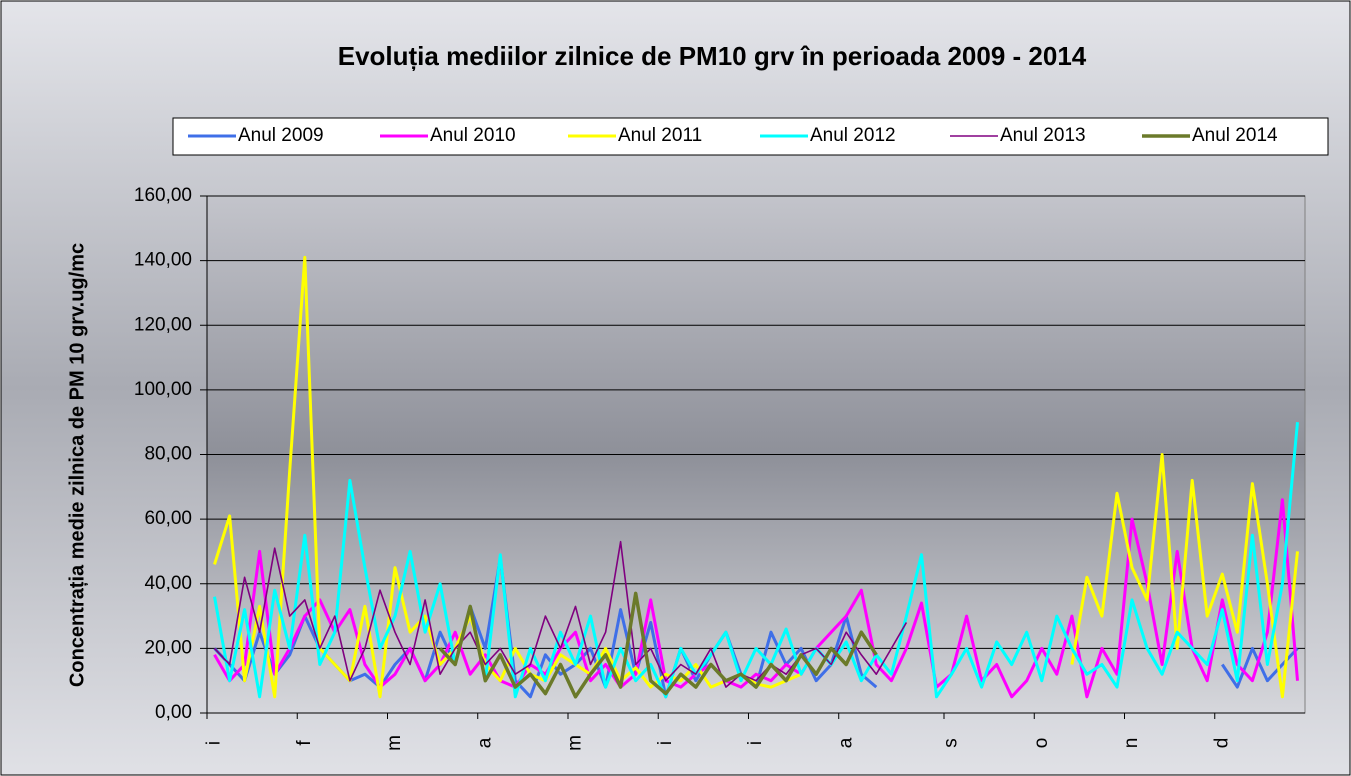 This screenshot has width=1351, height=776. What do you see at coordinates (163, 195) in the screenshot?
I see `y-tick-label: 160,00` at bounding box center [163, 195].